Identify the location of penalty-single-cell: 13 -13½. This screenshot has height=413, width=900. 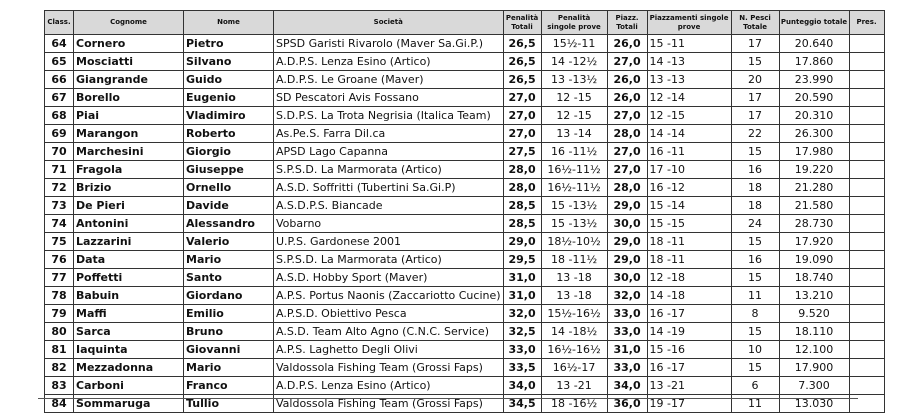
(574, 79).